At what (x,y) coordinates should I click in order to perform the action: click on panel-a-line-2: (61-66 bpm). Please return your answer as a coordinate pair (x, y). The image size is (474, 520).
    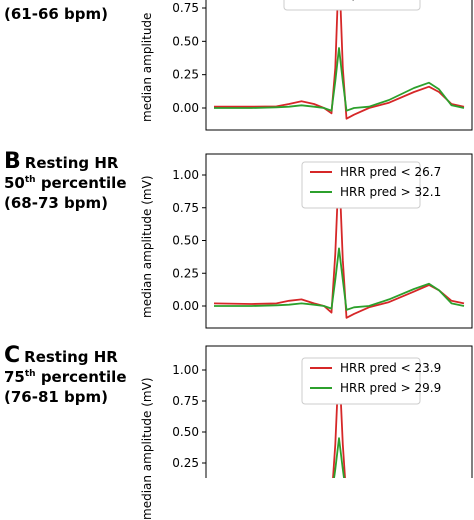
    Looking at the image, I should click on (56, 14).